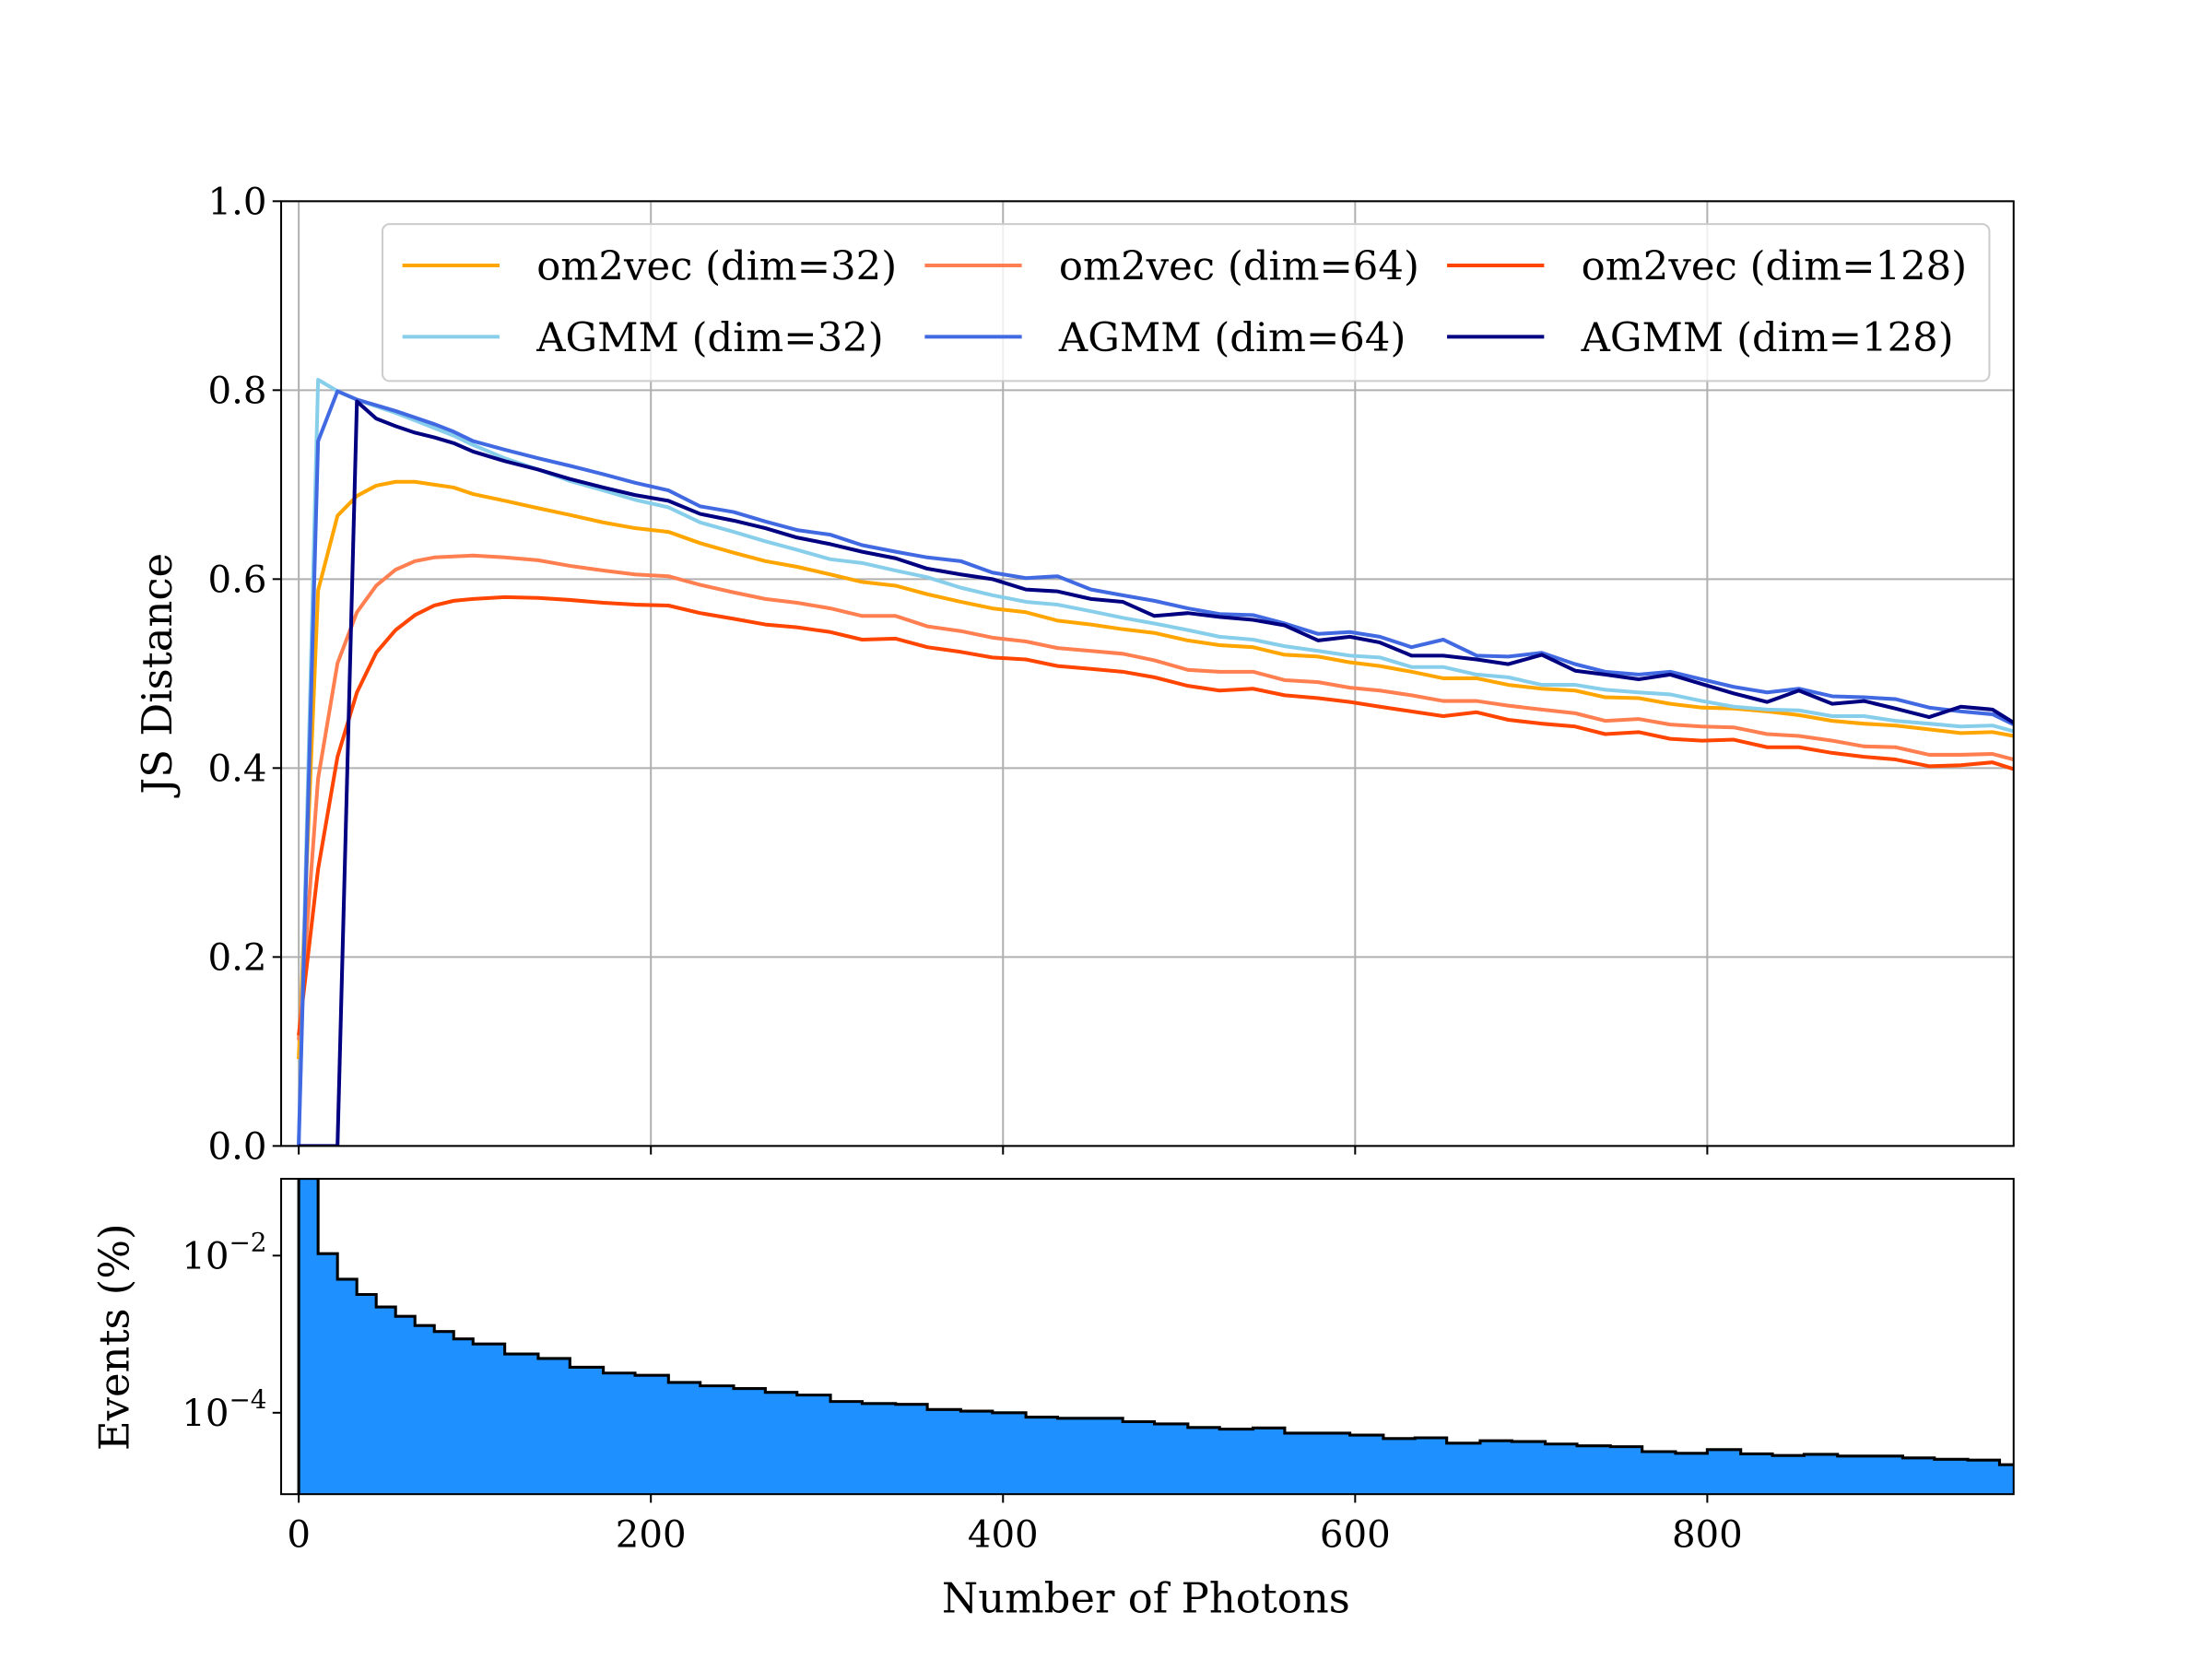  I want to click on legend-box, so click(1186, 302).